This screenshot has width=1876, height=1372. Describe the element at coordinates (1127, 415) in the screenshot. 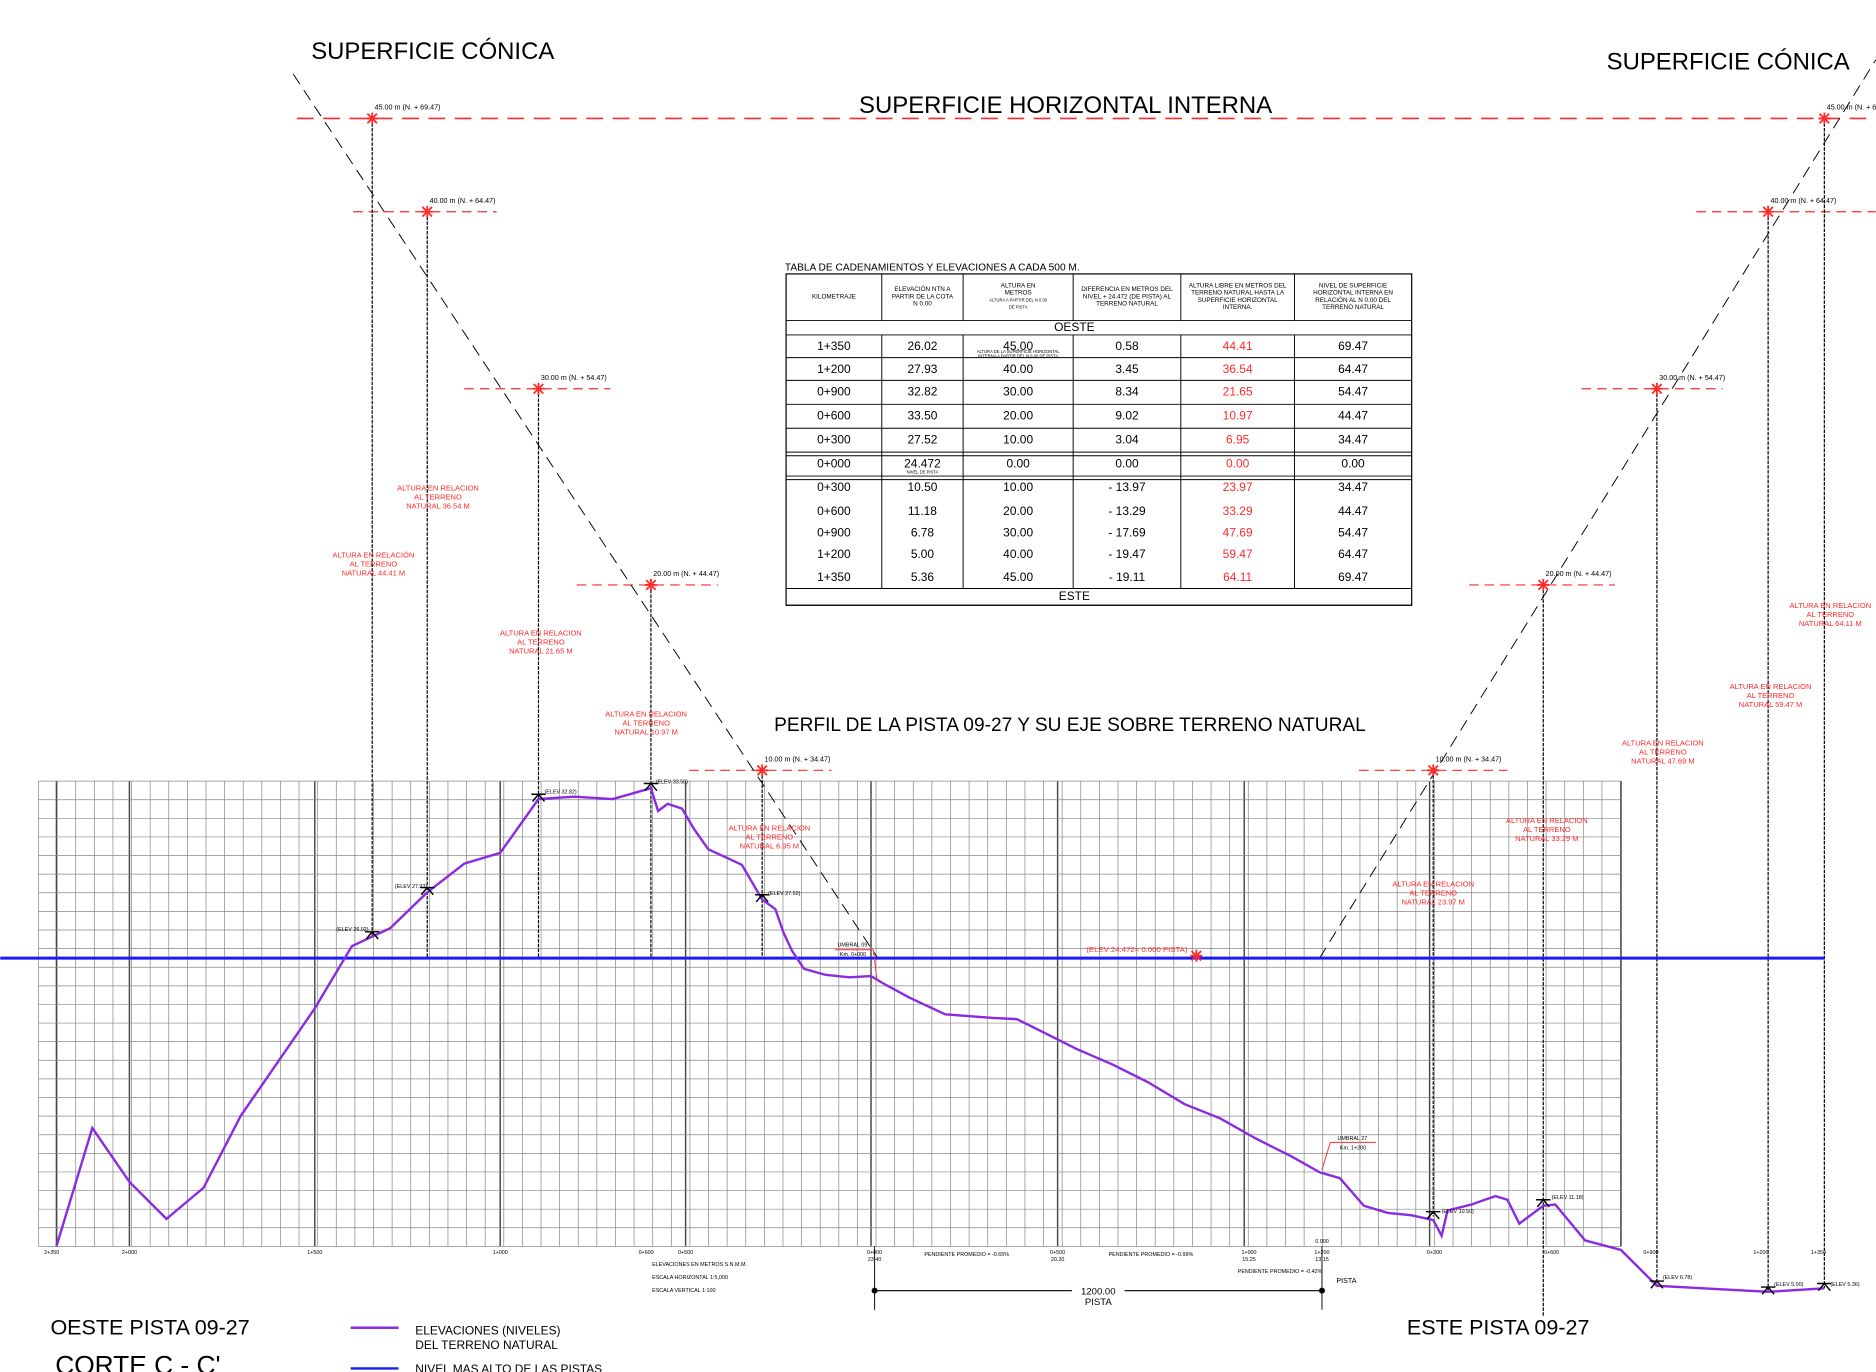

I see `table-cell: 9.02` at that location.